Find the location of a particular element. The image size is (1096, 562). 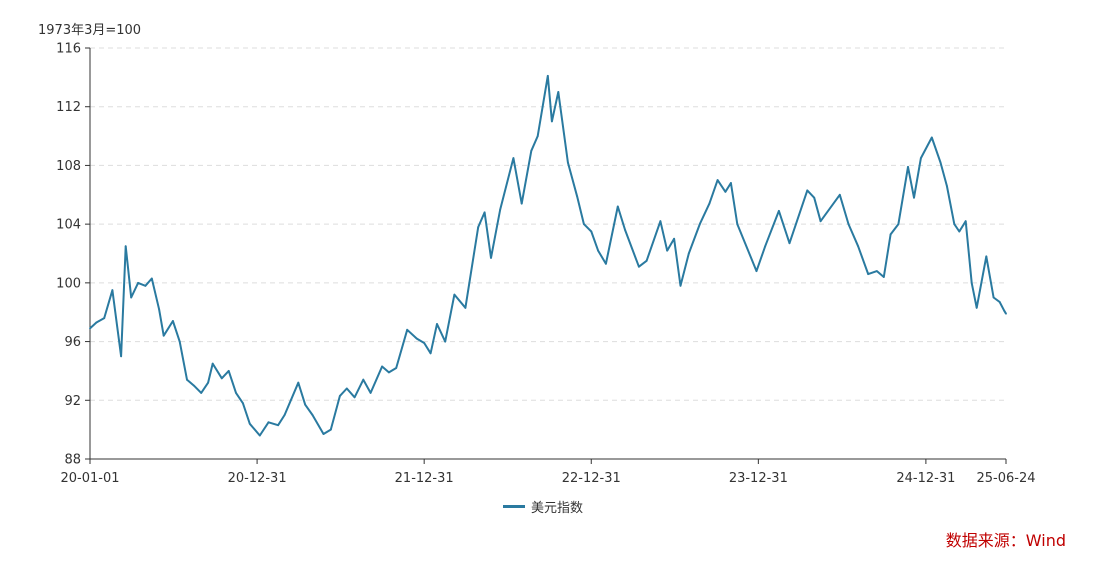

x-tick-label: 22-12-31 is located at coordinates (591, 478).